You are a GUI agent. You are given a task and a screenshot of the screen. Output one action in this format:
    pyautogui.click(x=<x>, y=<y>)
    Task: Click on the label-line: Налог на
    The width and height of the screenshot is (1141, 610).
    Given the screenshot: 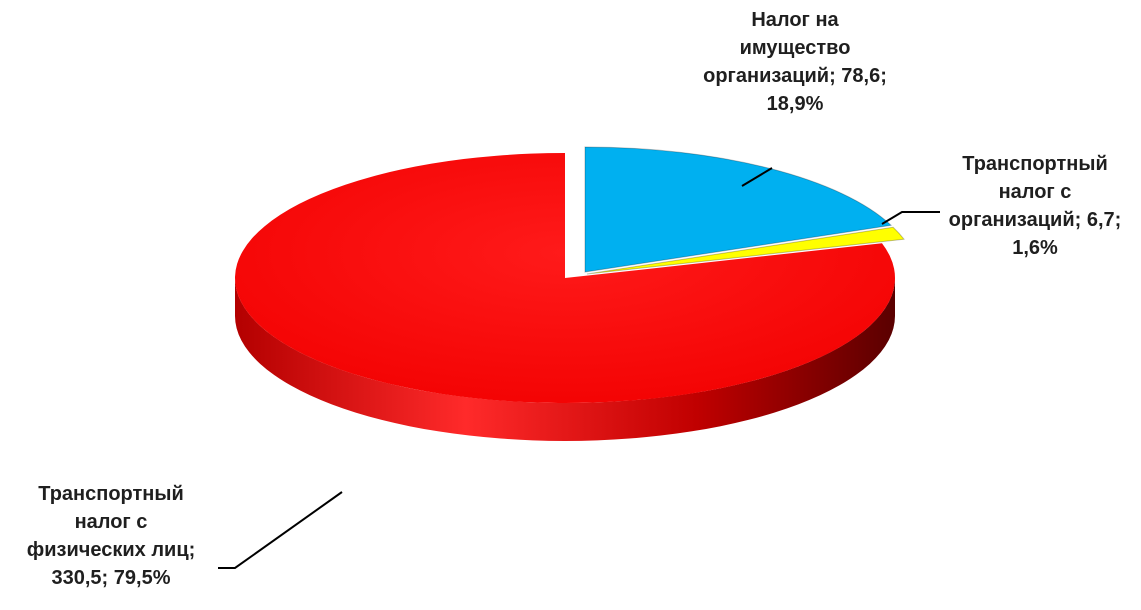 What is the action you would take?
    pyautogui.click(x=795, y=20)
    